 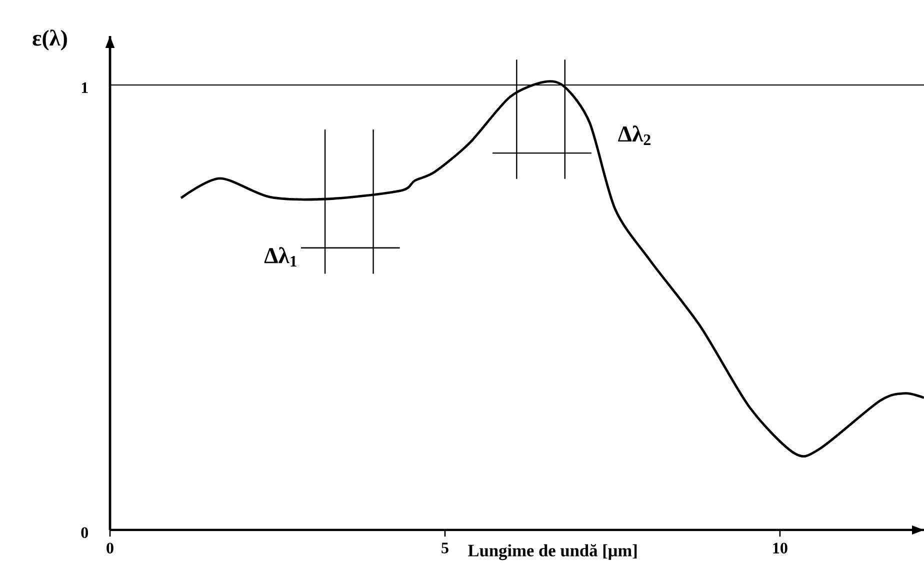 I want to click on annotation: Δλ$_{1}$, so click(x=280, y=257).